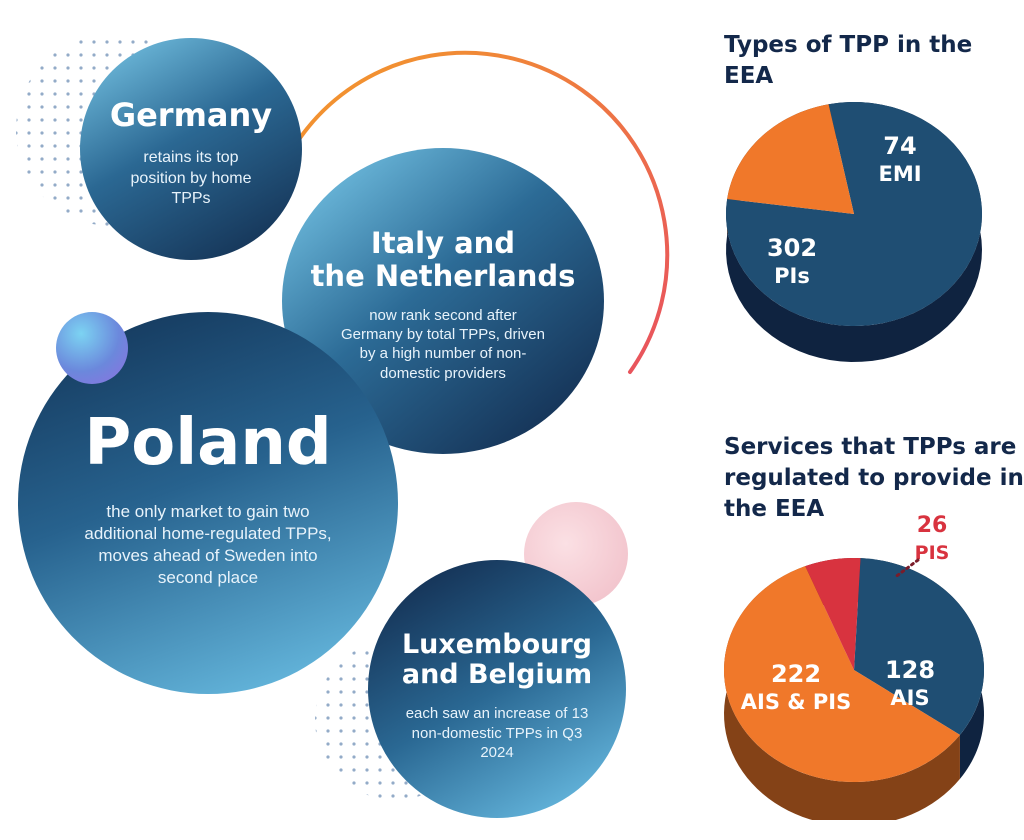 This screenshot has width=1024, height=840. Describe the element at coordinates (848, 61) in the screenshot. I see `tpp-types-title: Types of TPP in the EEA` at that location.